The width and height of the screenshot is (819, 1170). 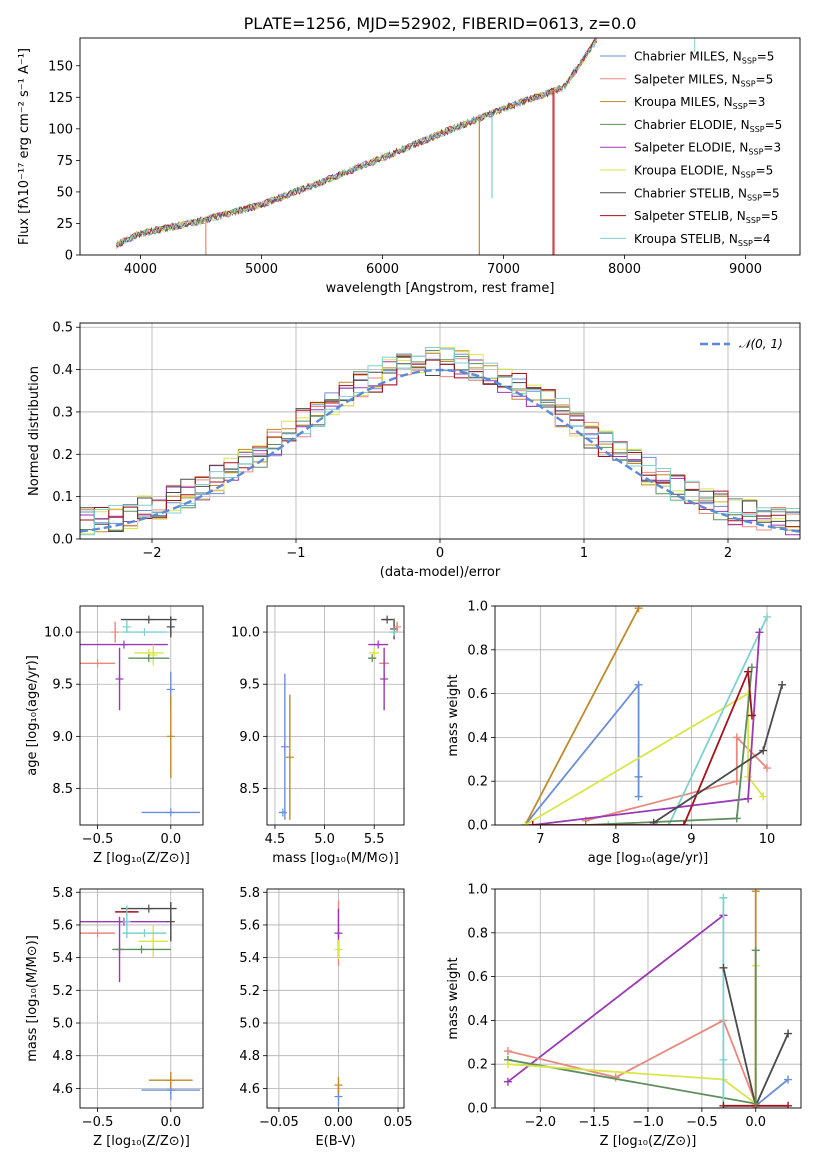 I want to click on y-tick-label: 5.2, so click(x=62, y=991).